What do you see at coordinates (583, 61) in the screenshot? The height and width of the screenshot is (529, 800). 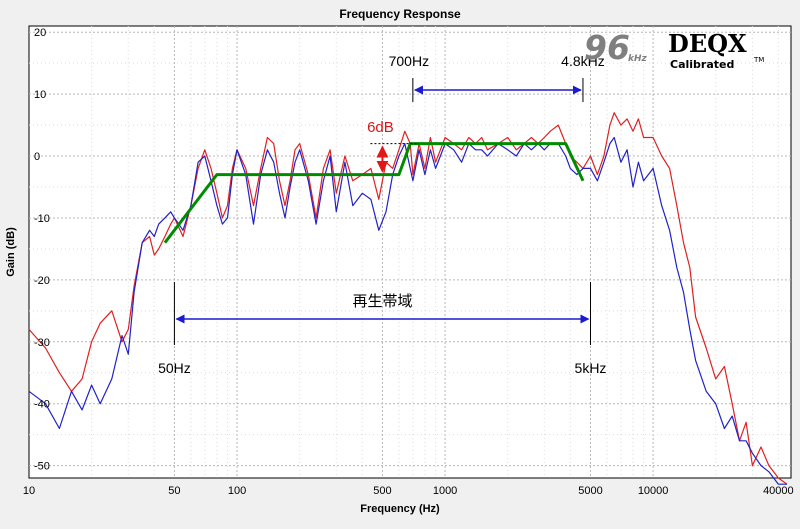 I see `label-4-8khz: 4.8kHz` at bounding box center [583, 61].